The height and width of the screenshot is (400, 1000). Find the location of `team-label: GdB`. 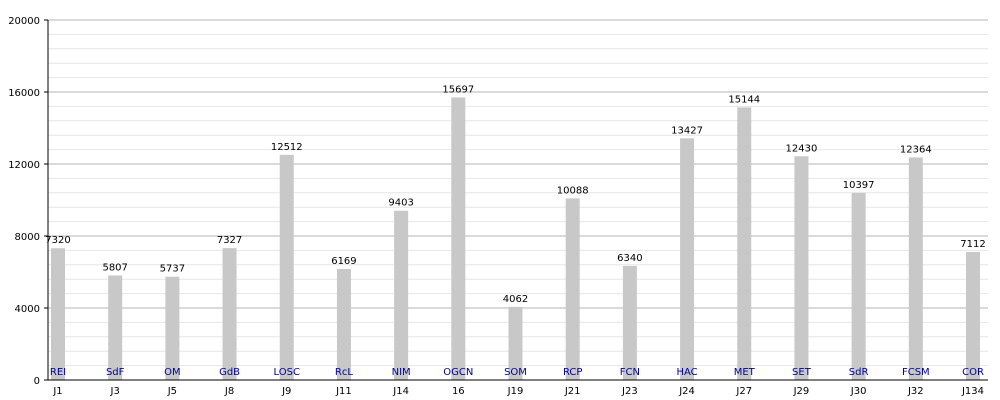

team-label: GdB is located at coordinates (229, 372).